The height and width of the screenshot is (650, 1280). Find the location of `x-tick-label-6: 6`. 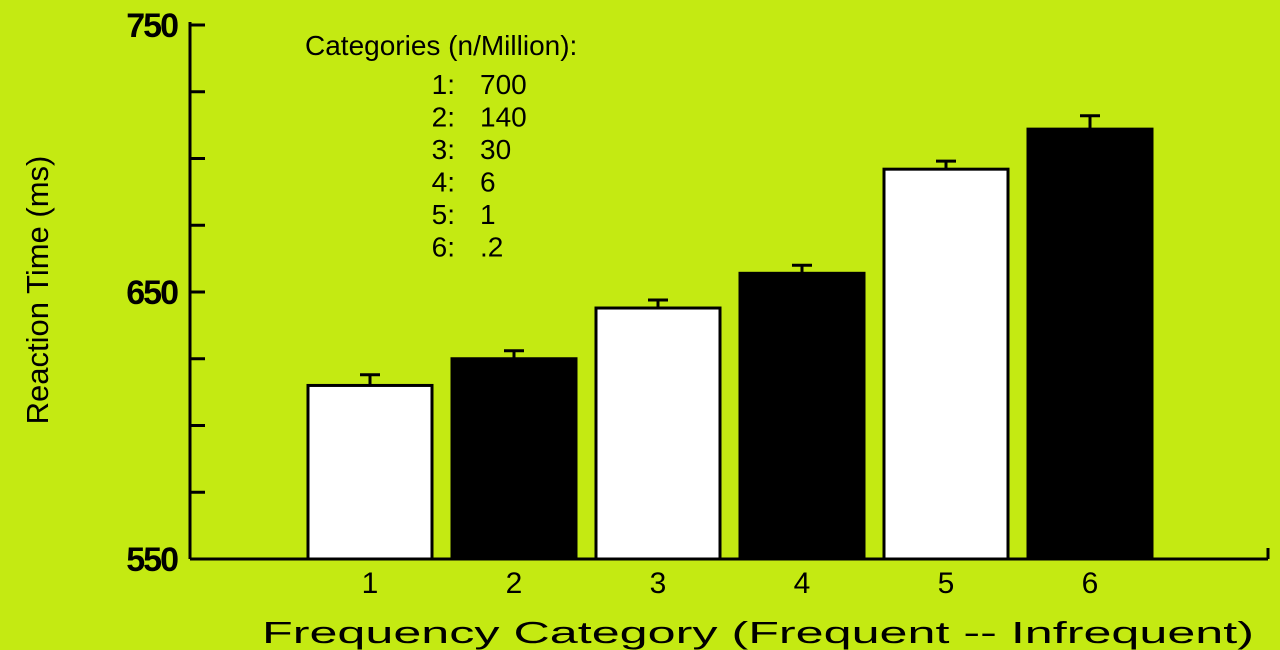

x-tick-label-6: 6 is located at coordinates (1090, 583).